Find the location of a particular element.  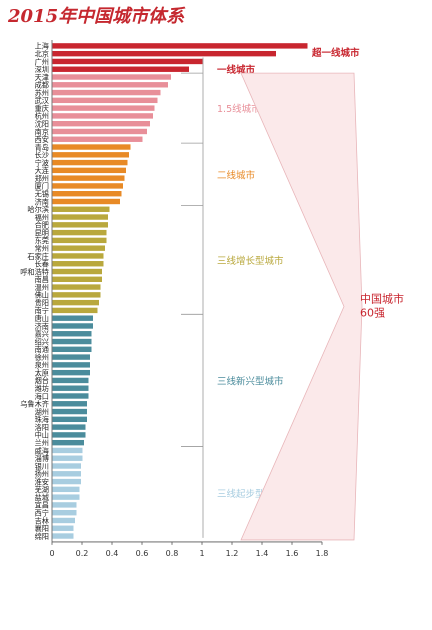

city-label: 南通 is located at coordinates (42, 349).